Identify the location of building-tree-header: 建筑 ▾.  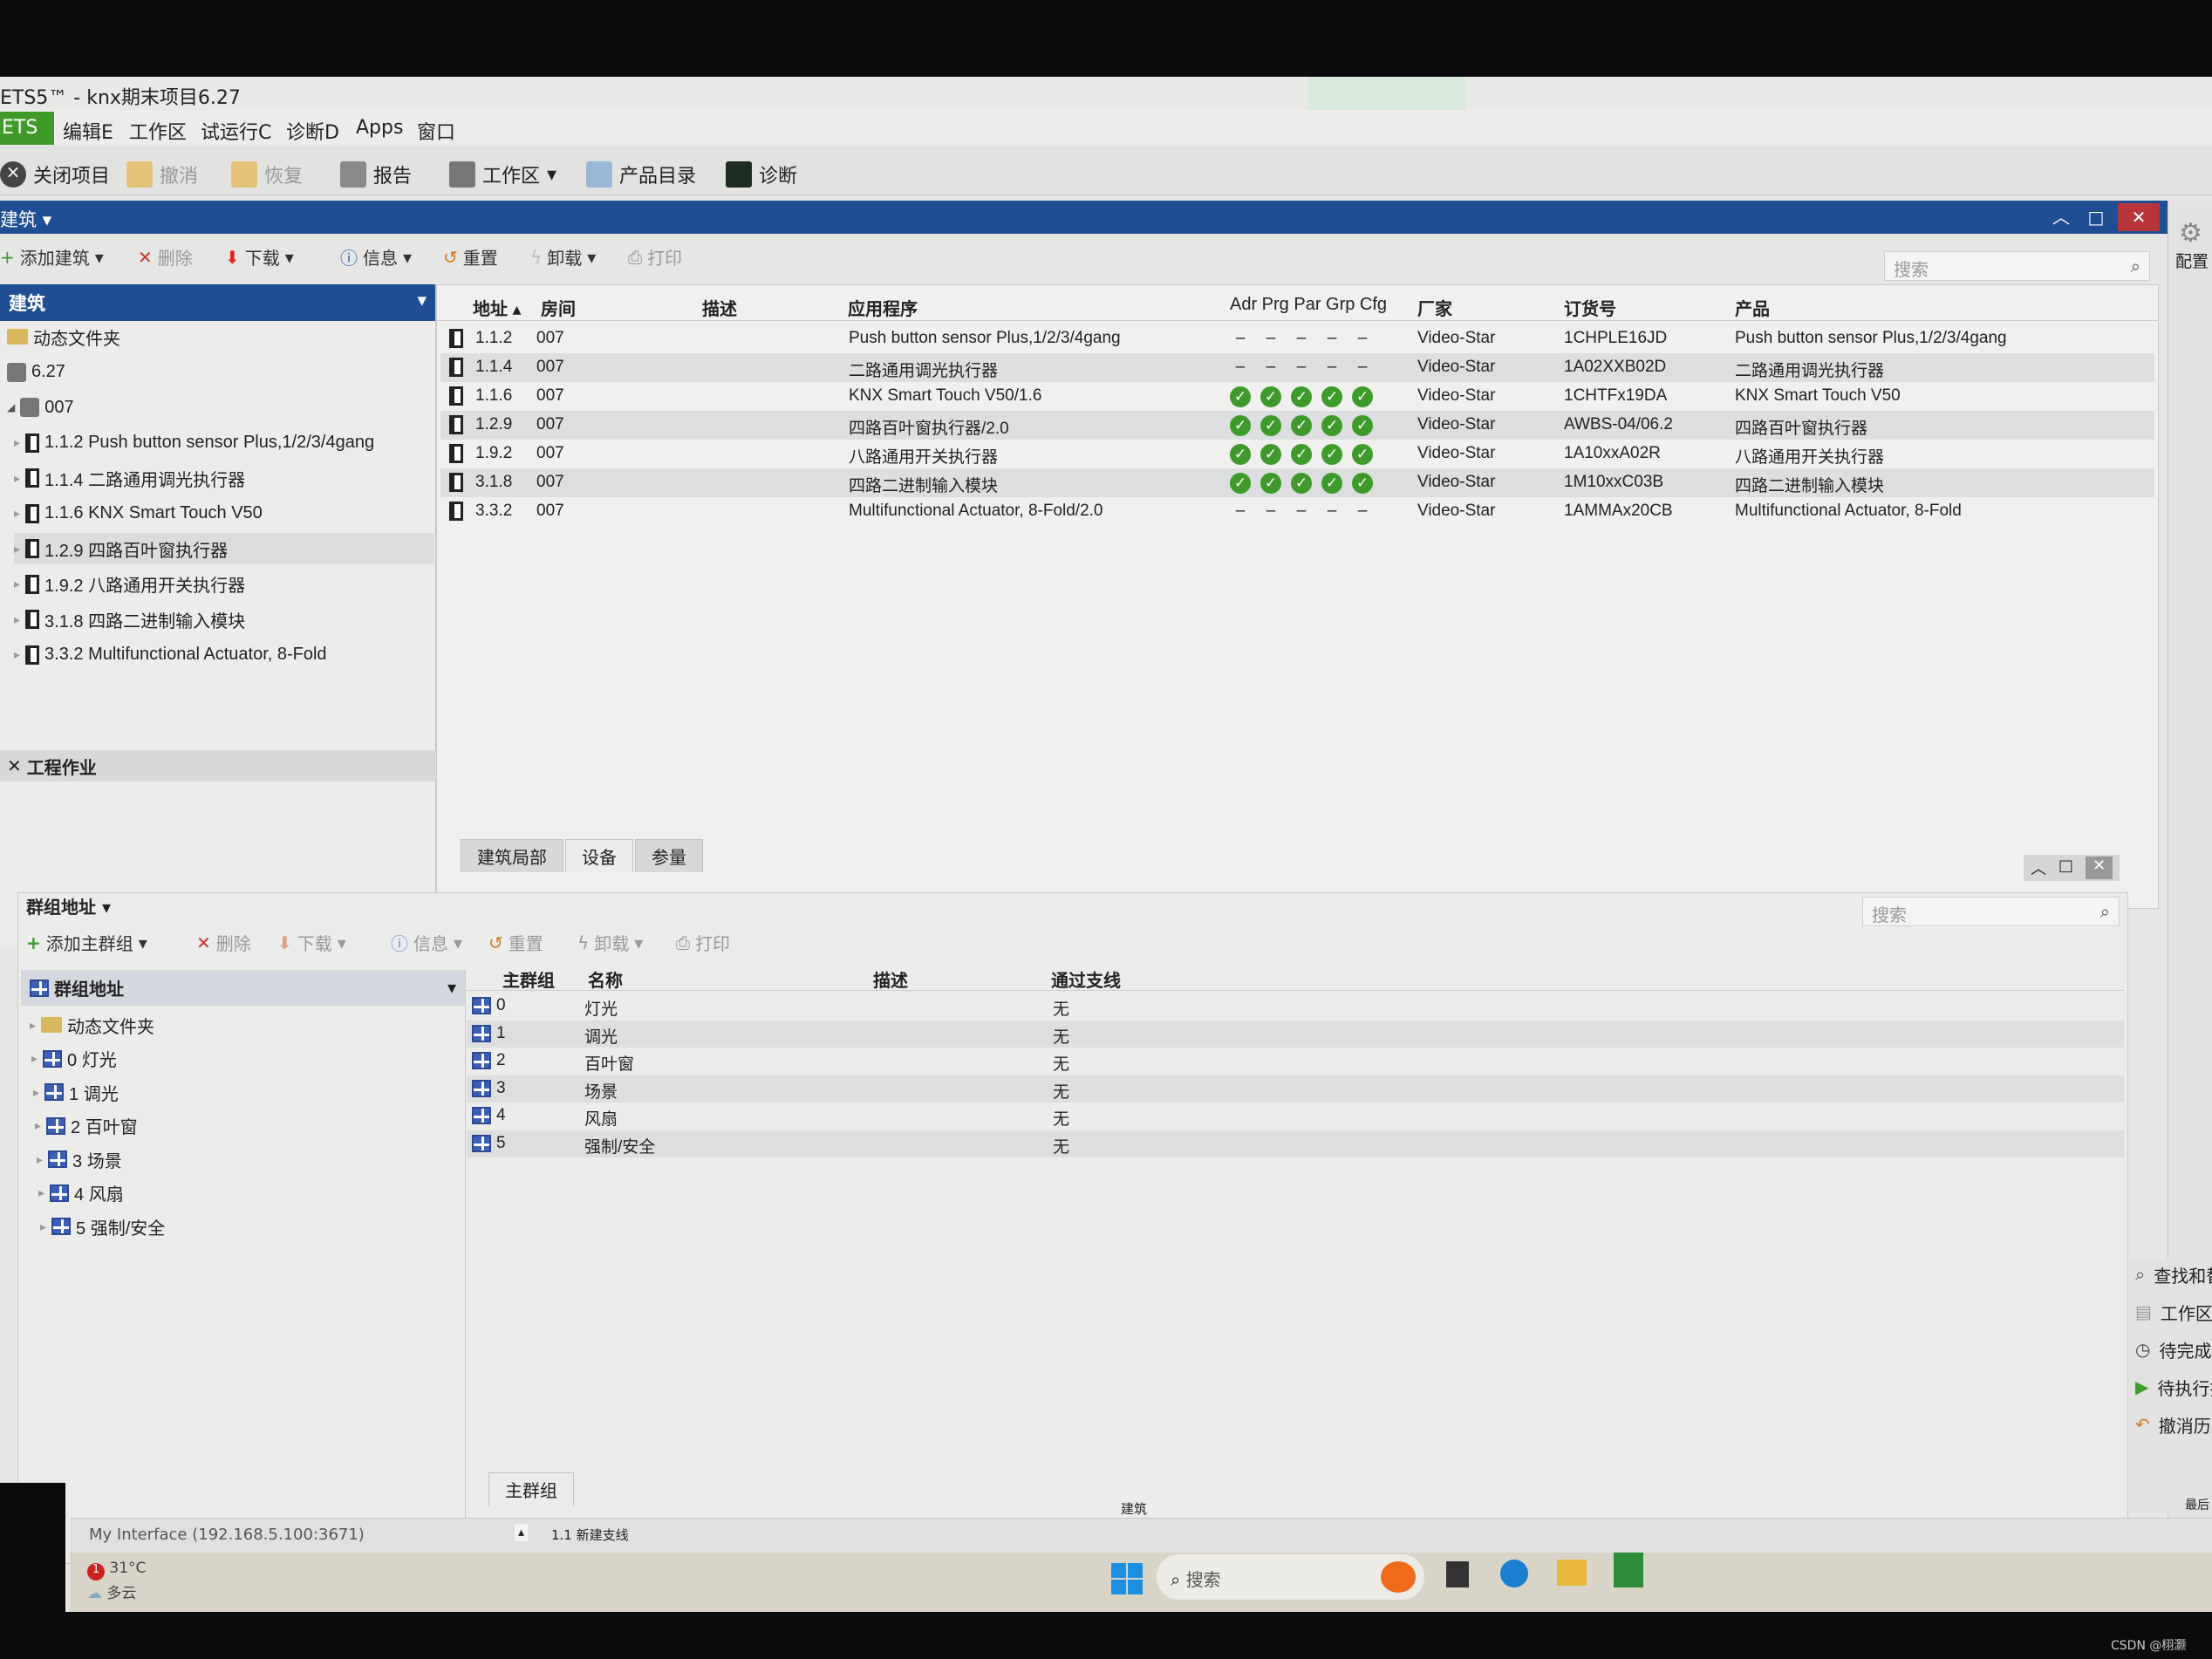
(217, 302).